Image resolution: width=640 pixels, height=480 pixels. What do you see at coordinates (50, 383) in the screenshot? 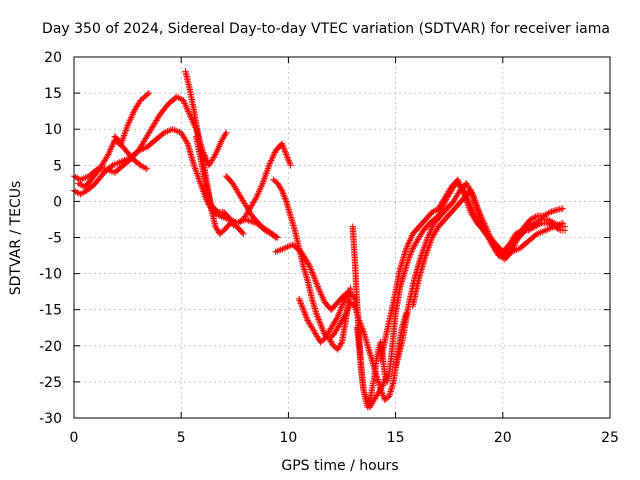
I see `y-tick-label: -25` at bounding box center [50, 383].